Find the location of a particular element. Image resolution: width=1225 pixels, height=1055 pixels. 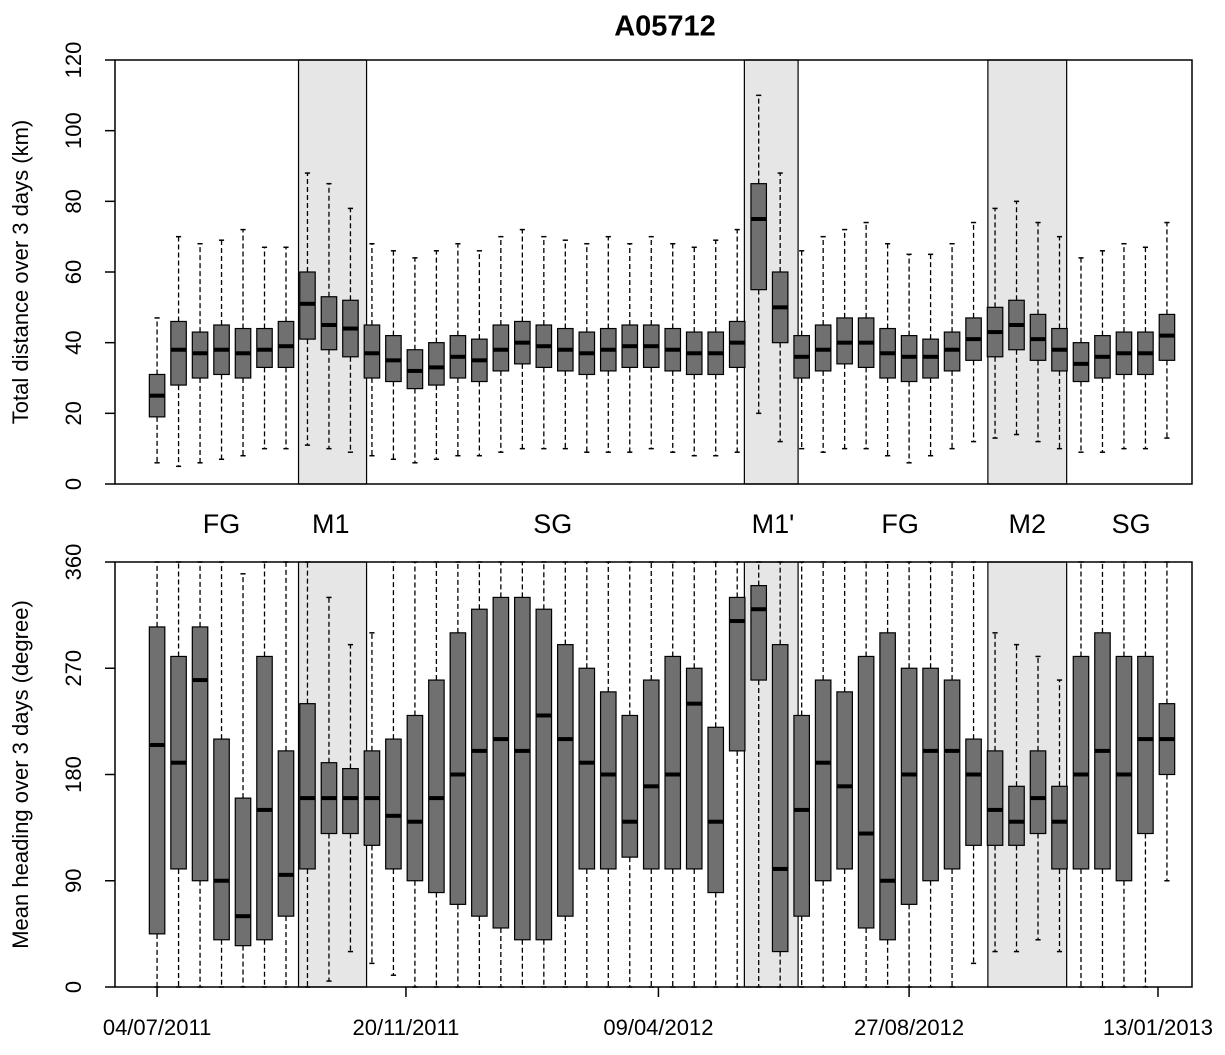

phase-label: M1' is located at coordinates (773, 524).